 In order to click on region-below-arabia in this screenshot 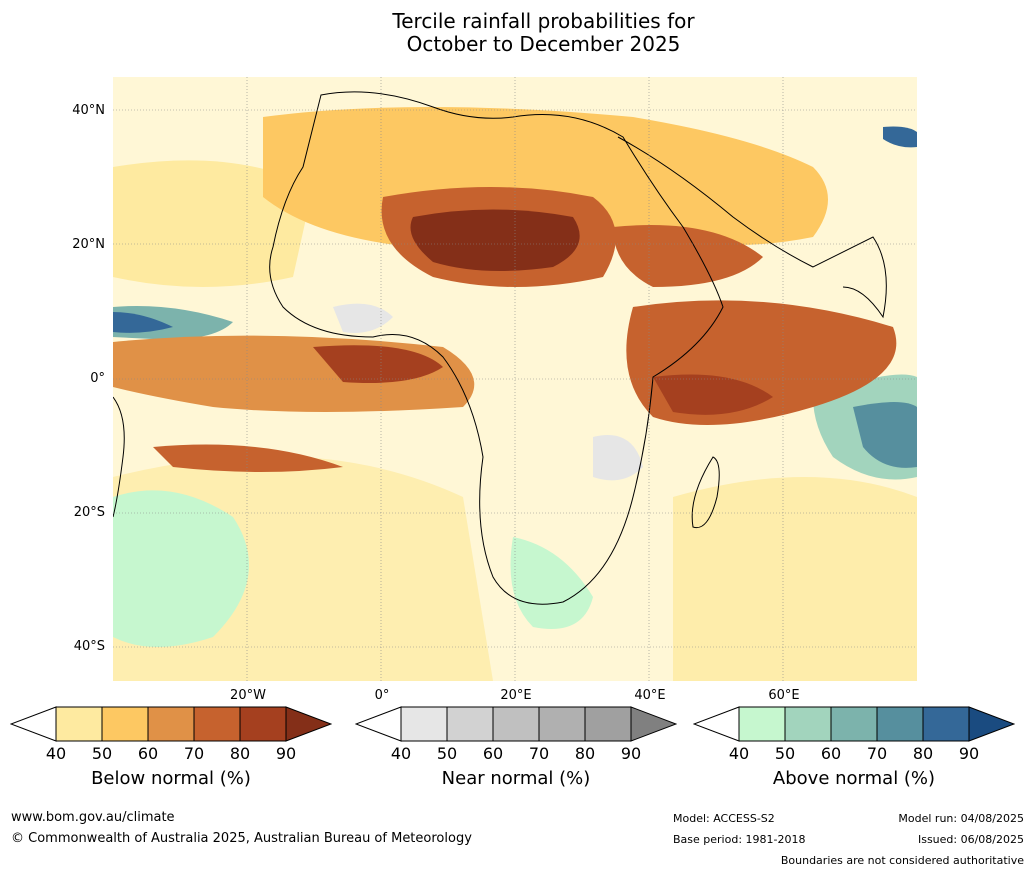, I will do `click(688, 256)`.